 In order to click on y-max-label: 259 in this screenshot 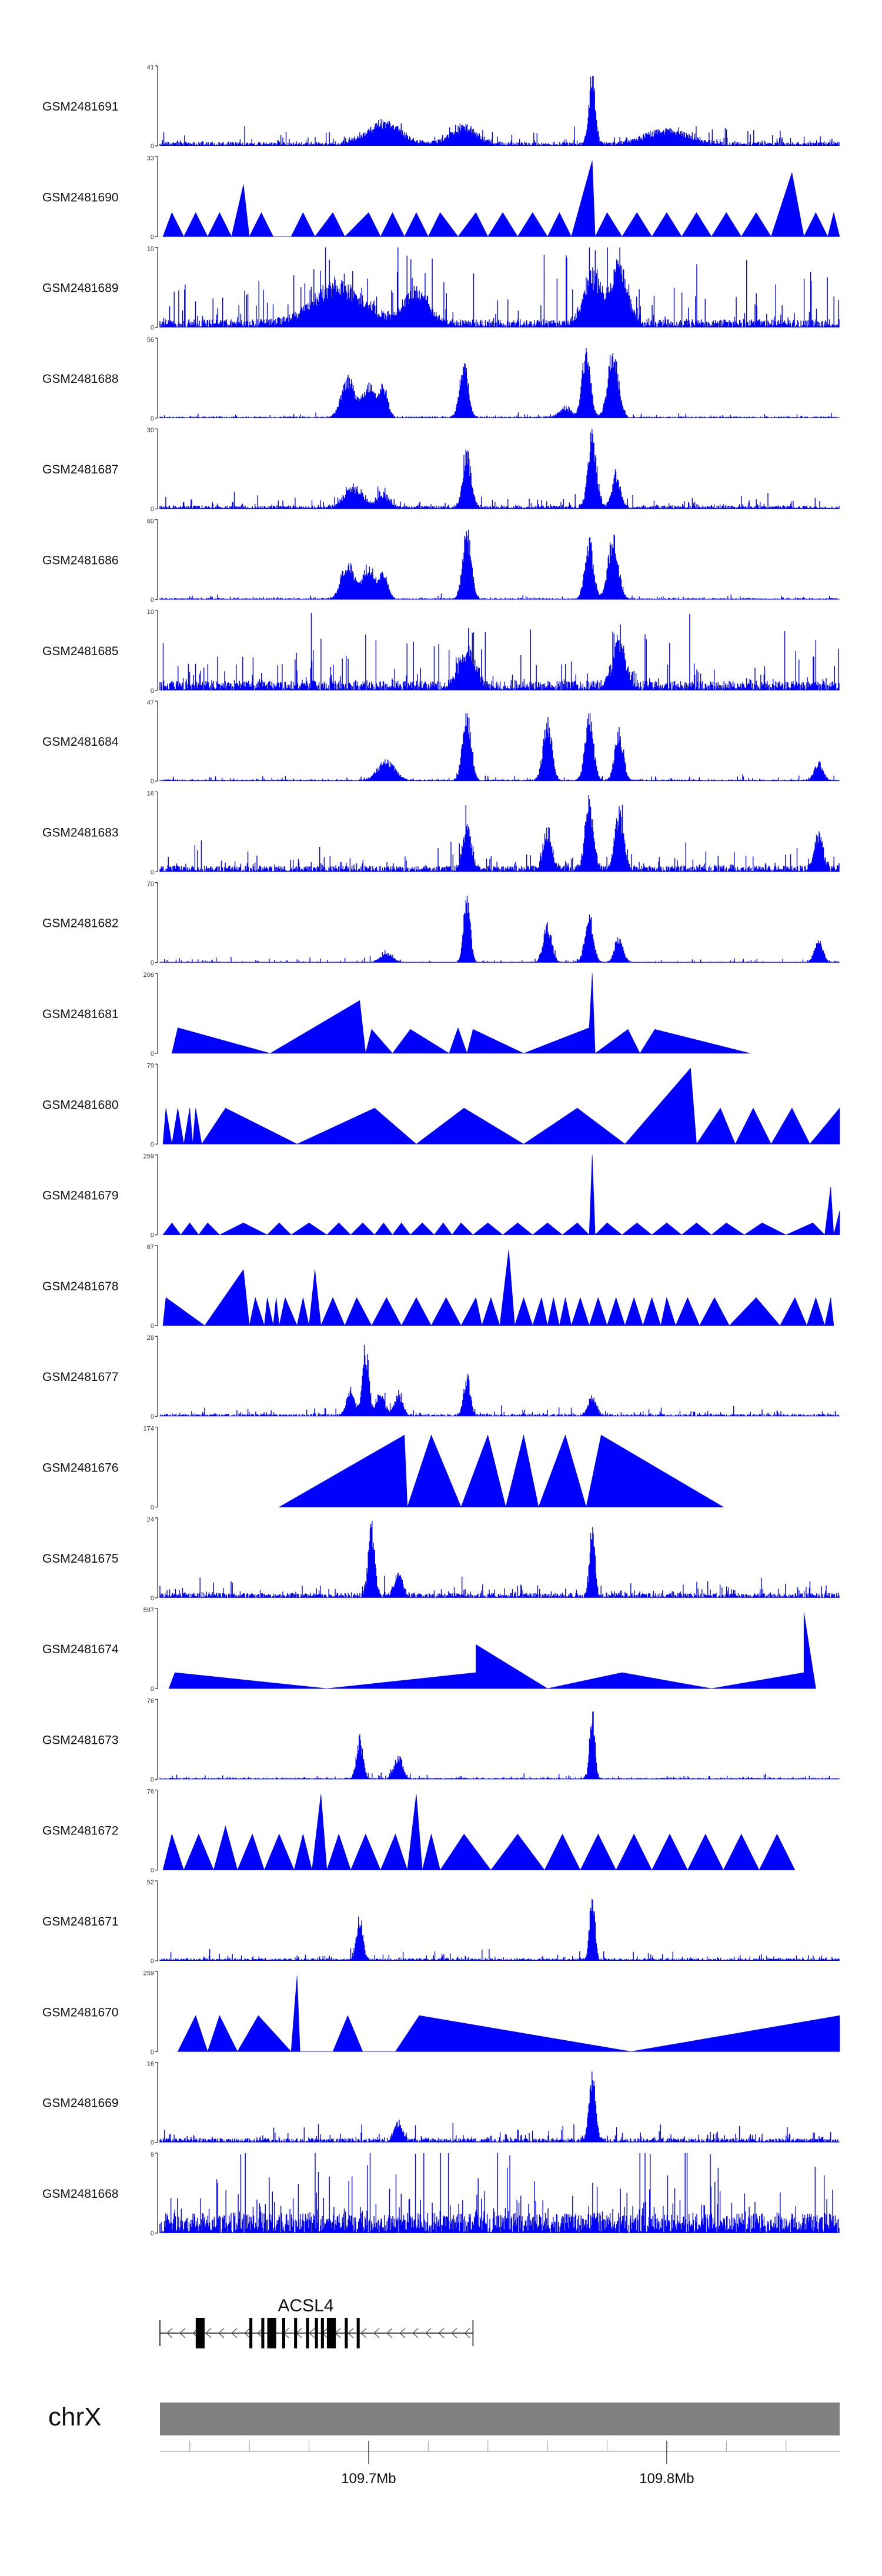, I will do `click(148, 1156)`.